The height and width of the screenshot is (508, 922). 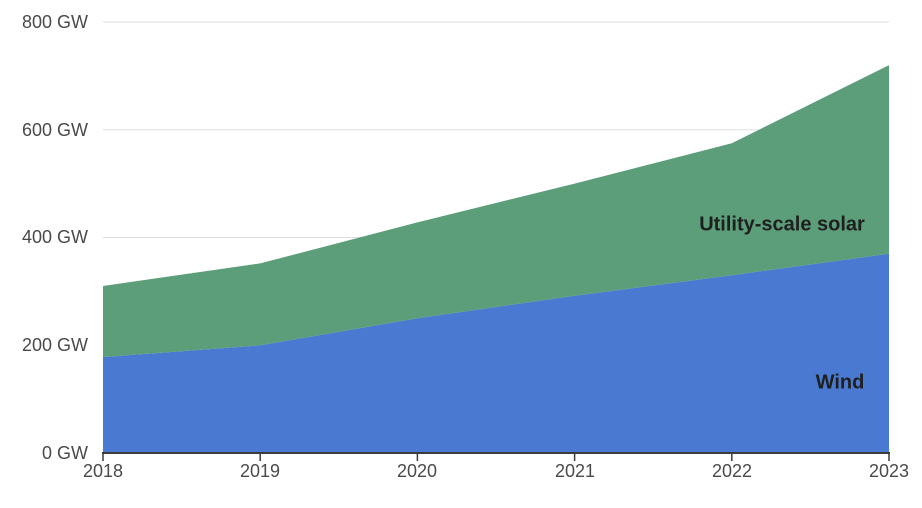 What do you see at coordinates (54, 22) in the screenshot?
I see `y-tick-label: 800 GW` at bounding box center [54, 22].